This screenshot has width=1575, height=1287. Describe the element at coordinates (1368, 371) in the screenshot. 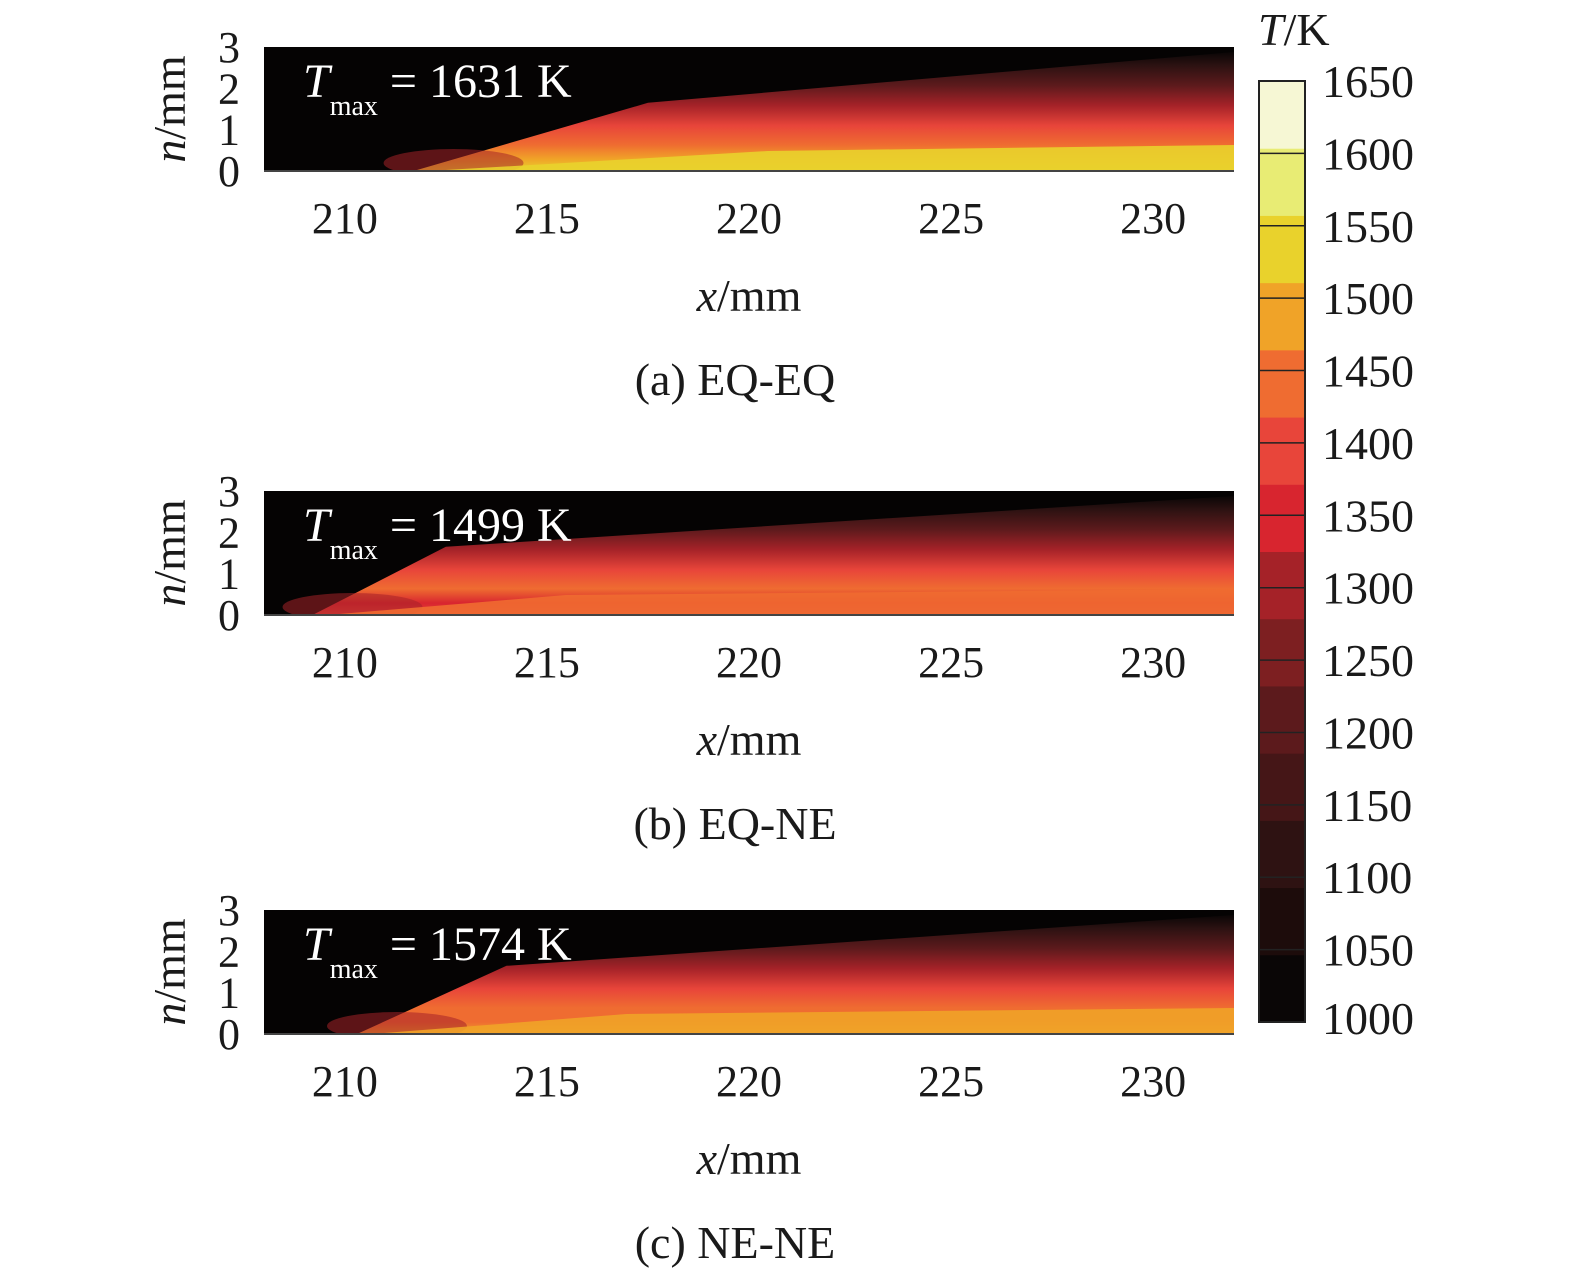

I see `colorbar-tick-label: 1450` at that location.